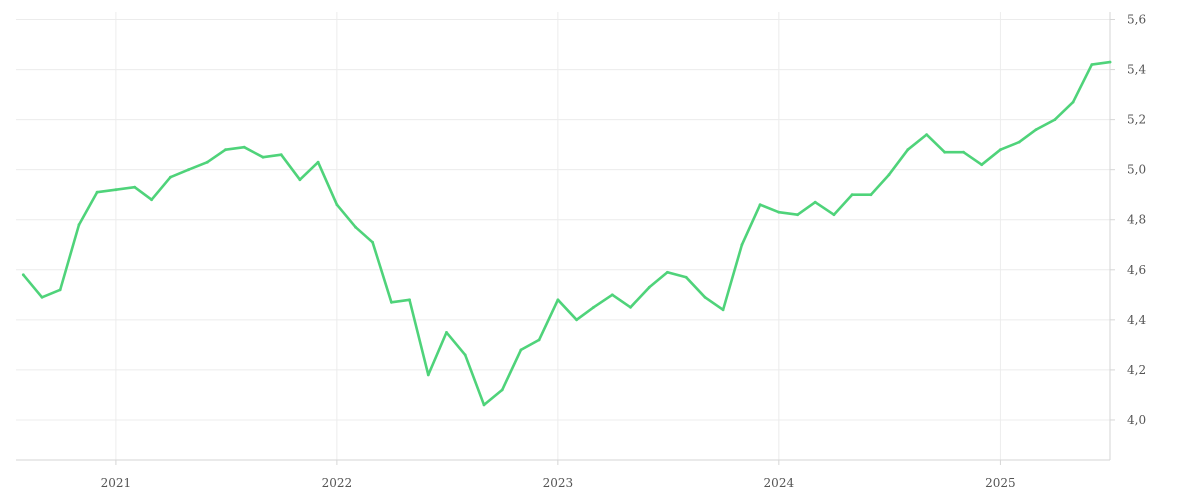 The width and height of the screenshot is (1200, 500). I want to click on x-tick-label: 2024, so click(779, 483).